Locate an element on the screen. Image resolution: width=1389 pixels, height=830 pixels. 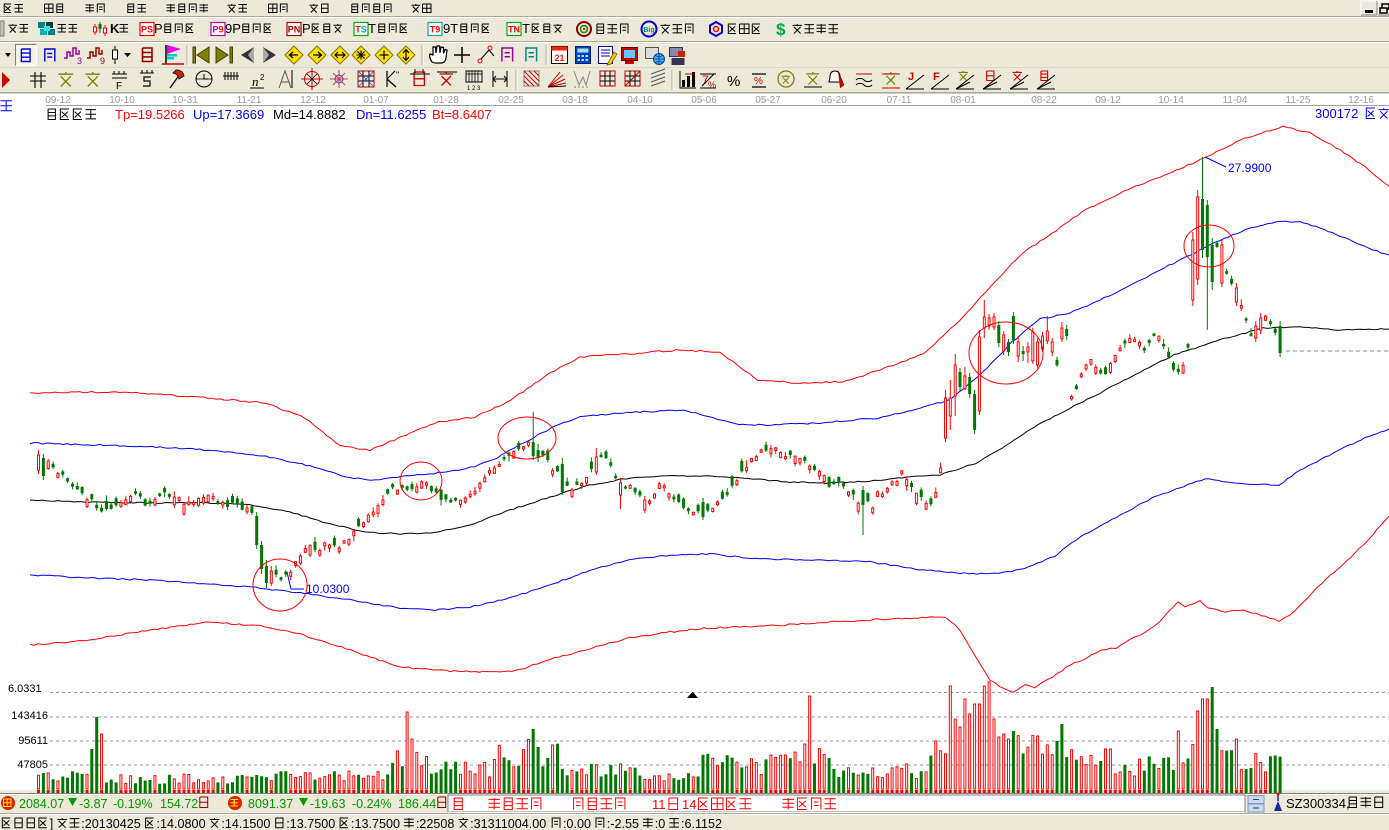
svg-text: 3 is located at coordinates (79, 61).